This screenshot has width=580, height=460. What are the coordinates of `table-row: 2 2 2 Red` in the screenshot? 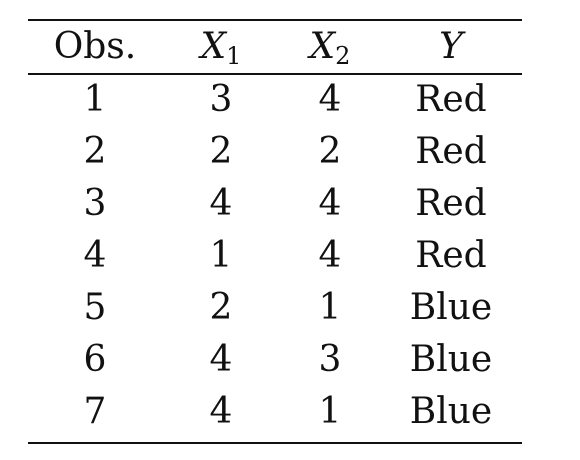 It's located at (275, 152).